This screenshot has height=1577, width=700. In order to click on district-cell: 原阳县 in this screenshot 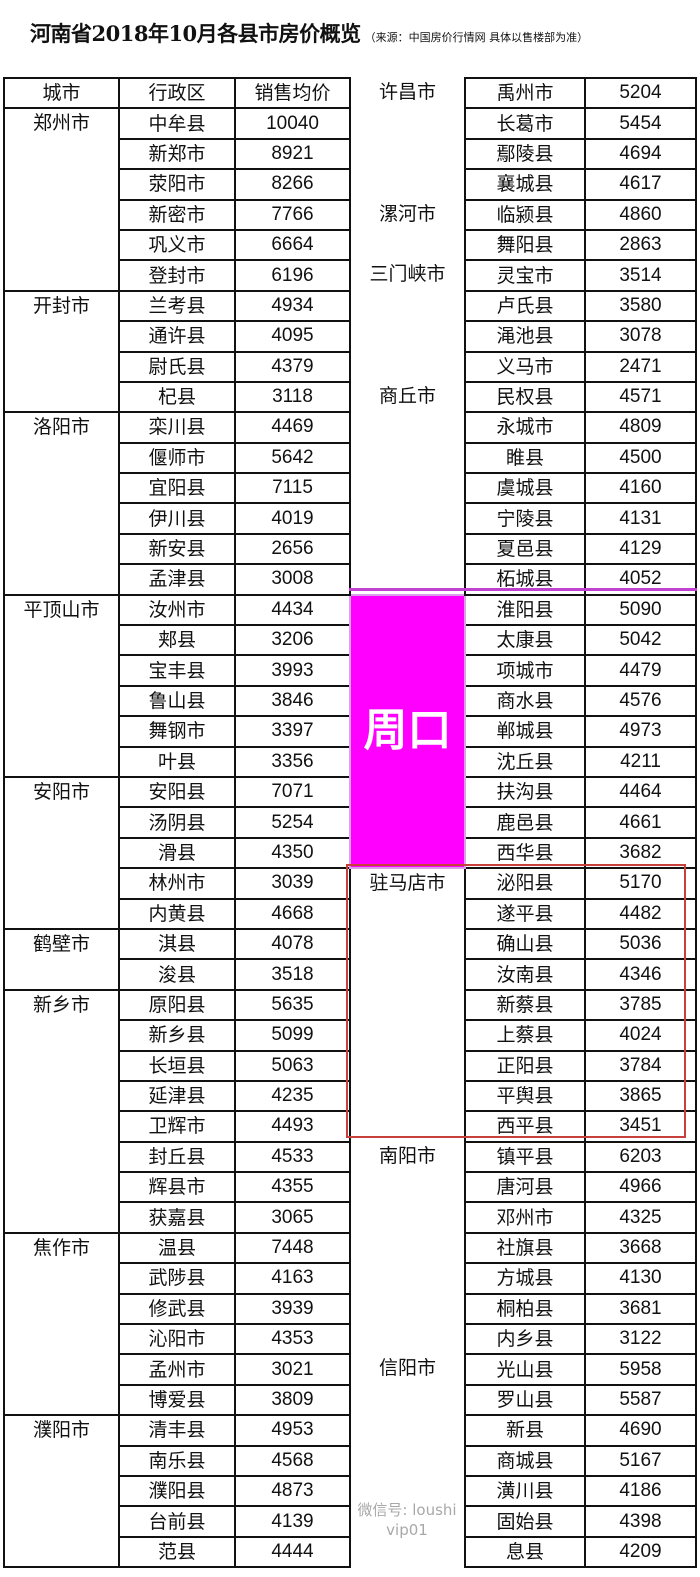, I will do `click(177, 1005)`.